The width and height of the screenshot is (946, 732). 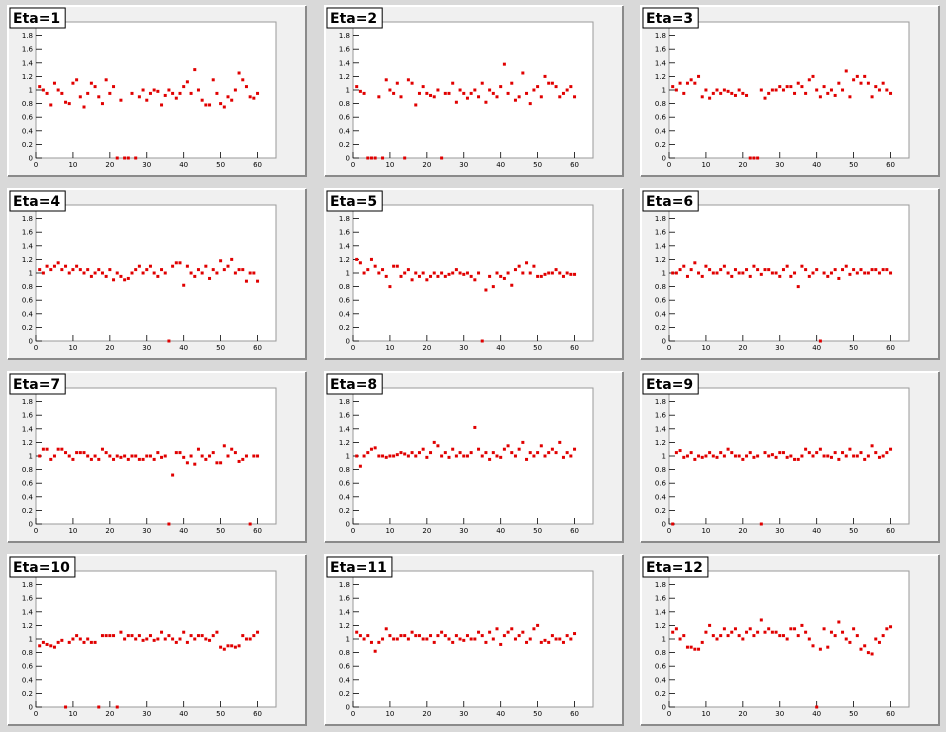 What do you see at coordinates (669, 19) in the screenshot?
I see `chart-title: Eta=3` at bounding box center [669, 19].